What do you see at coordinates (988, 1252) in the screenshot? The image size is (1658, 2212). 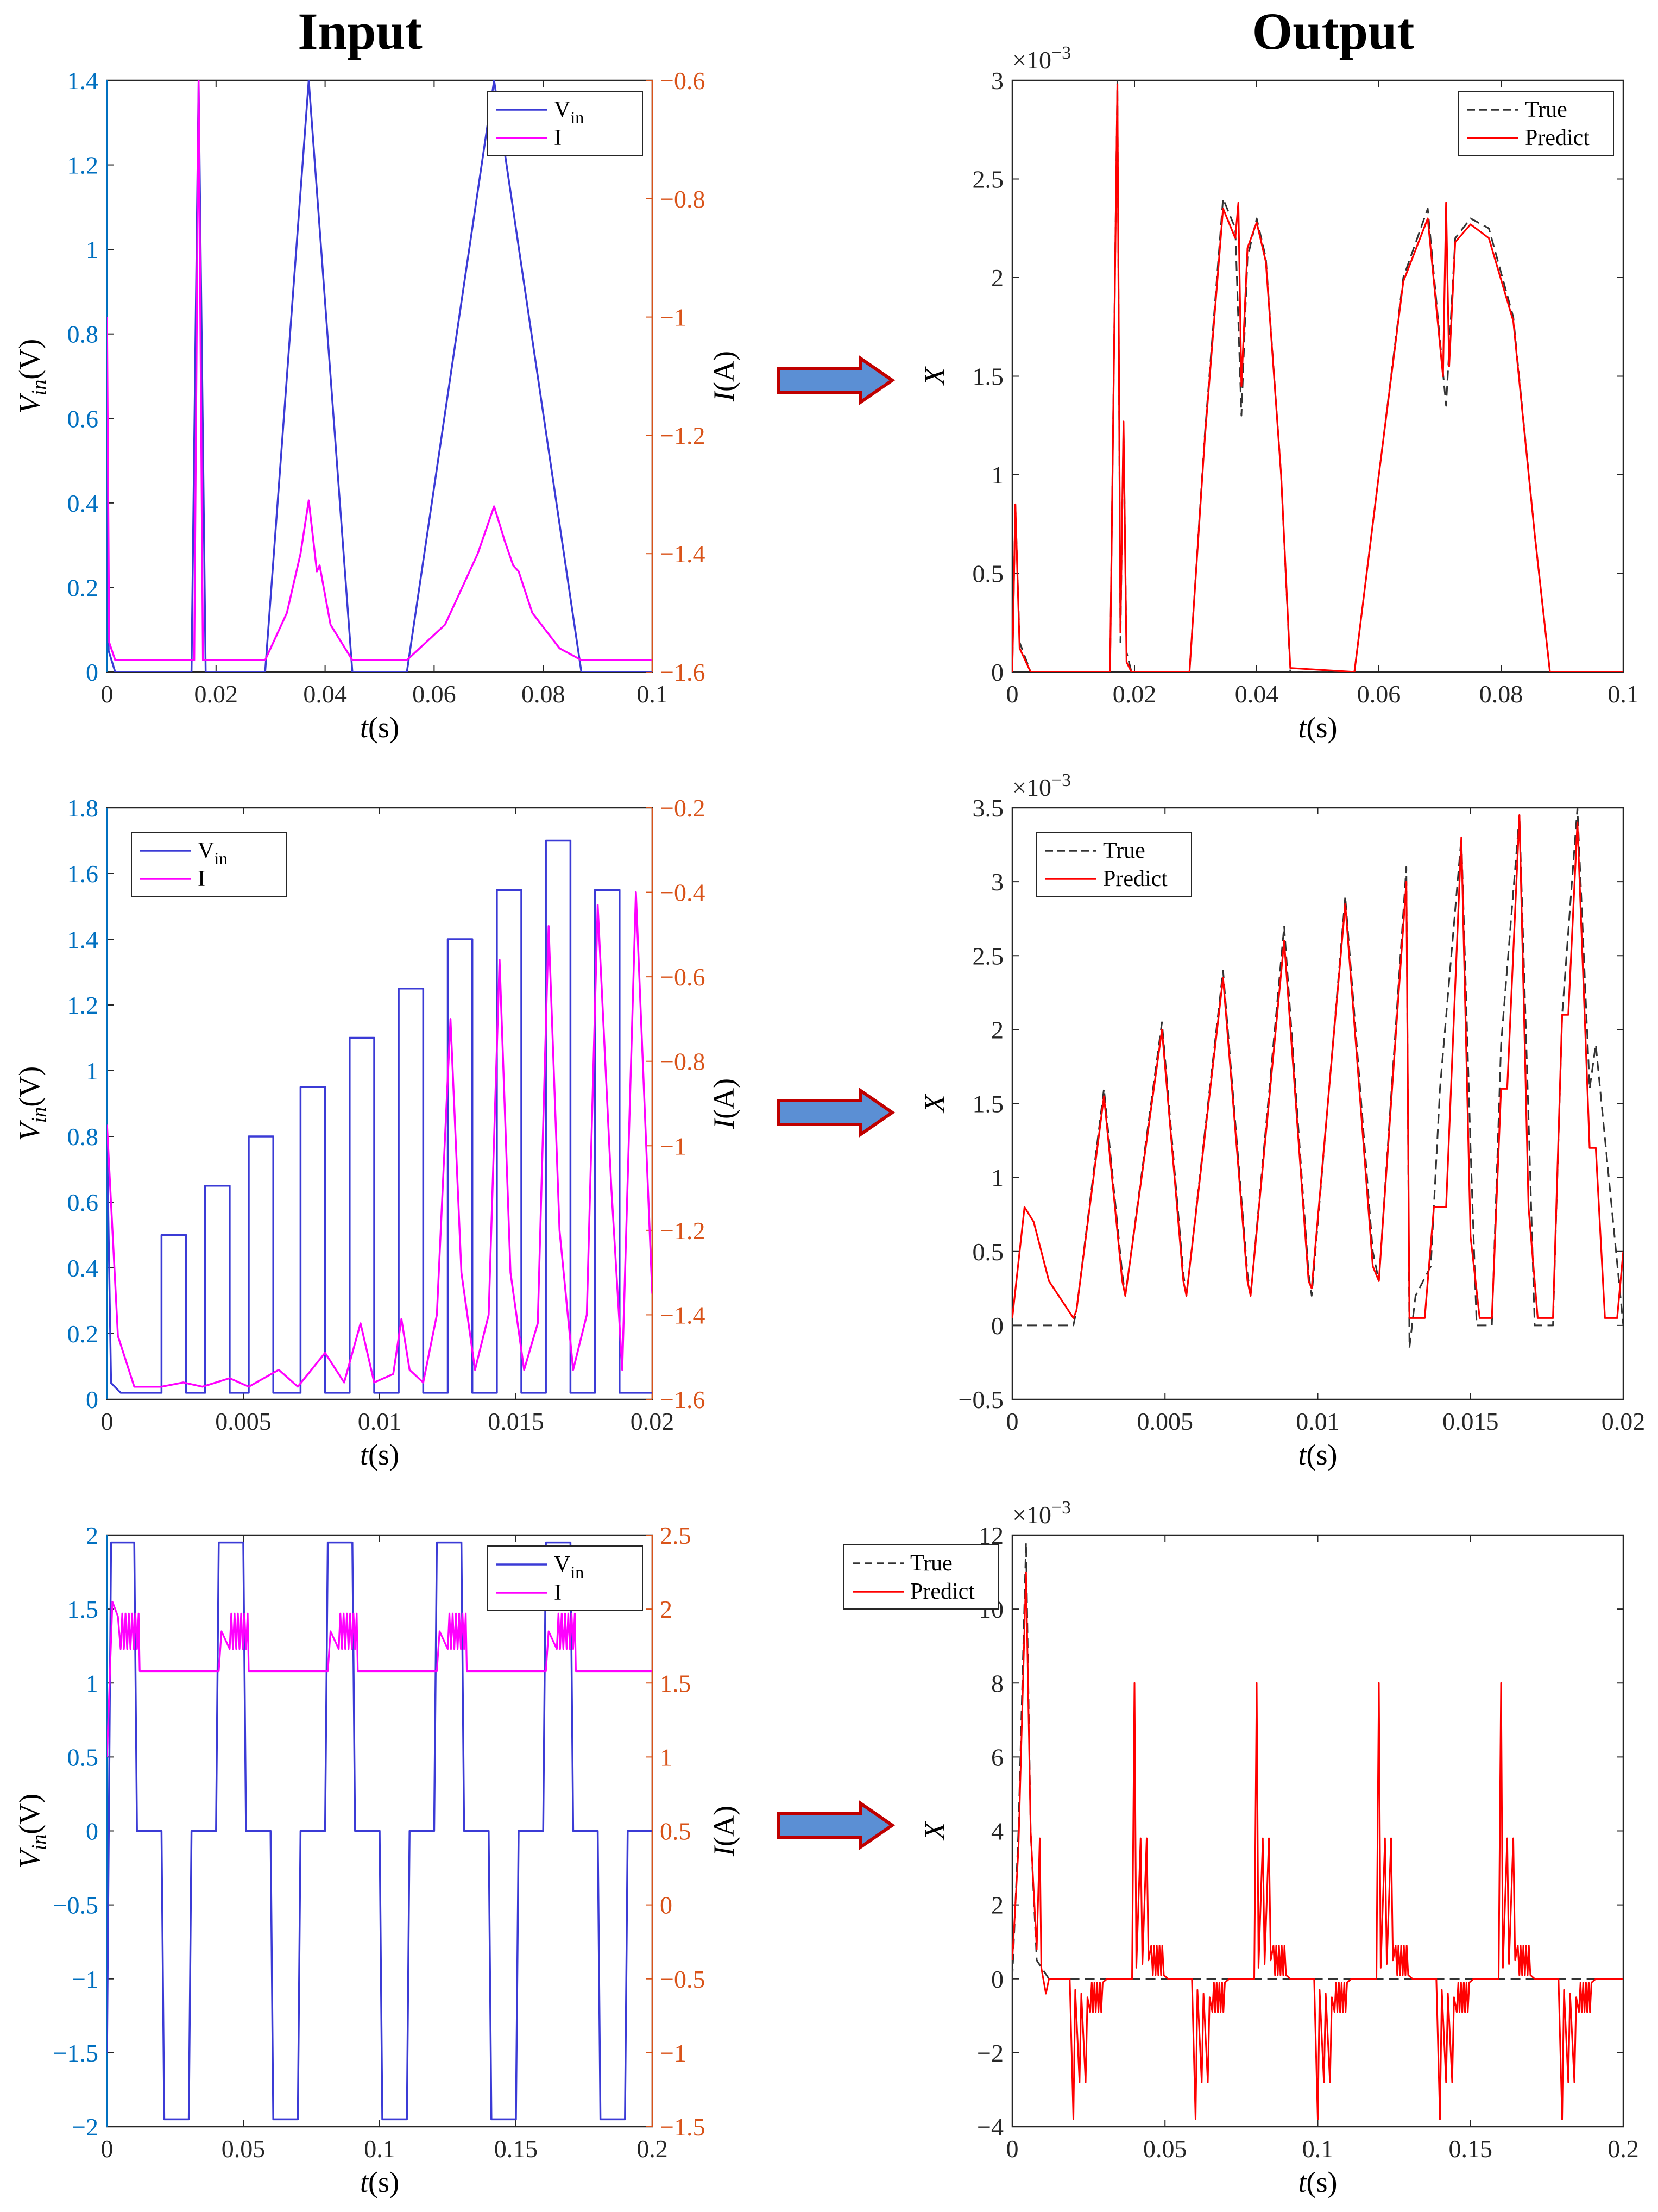 I see `y-tick-label: 0.5` at bounding box center [988, 1252].